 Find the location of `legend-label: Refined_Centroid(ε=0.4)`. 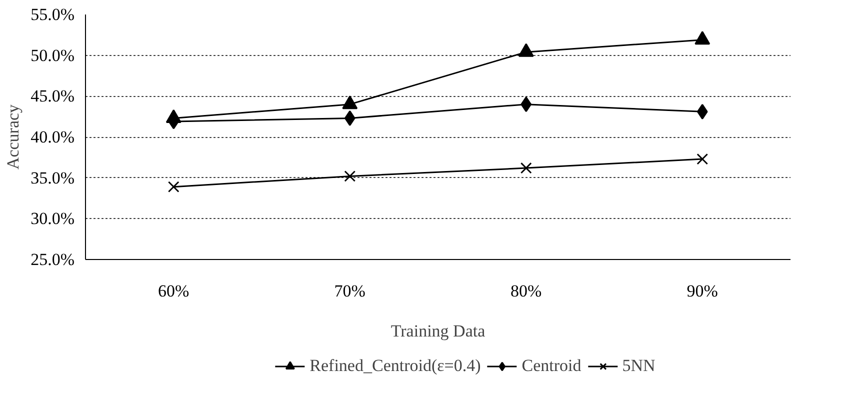

legend-label: Refined_Centroid(ε=0.4) is located at coordinates (395, 366).